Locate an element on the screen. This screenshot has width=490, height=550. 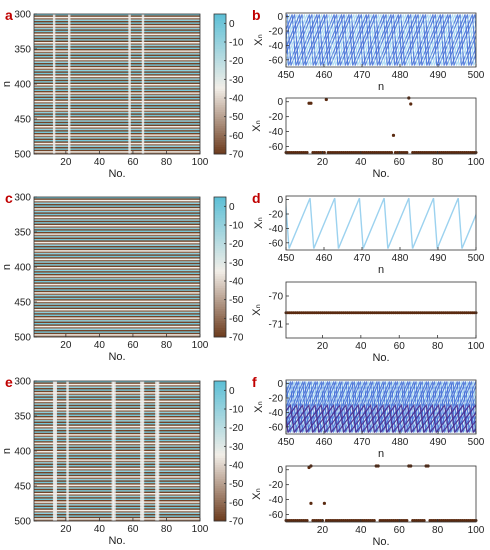
y-tick-label: 0 is located at coordinates (280, 17).